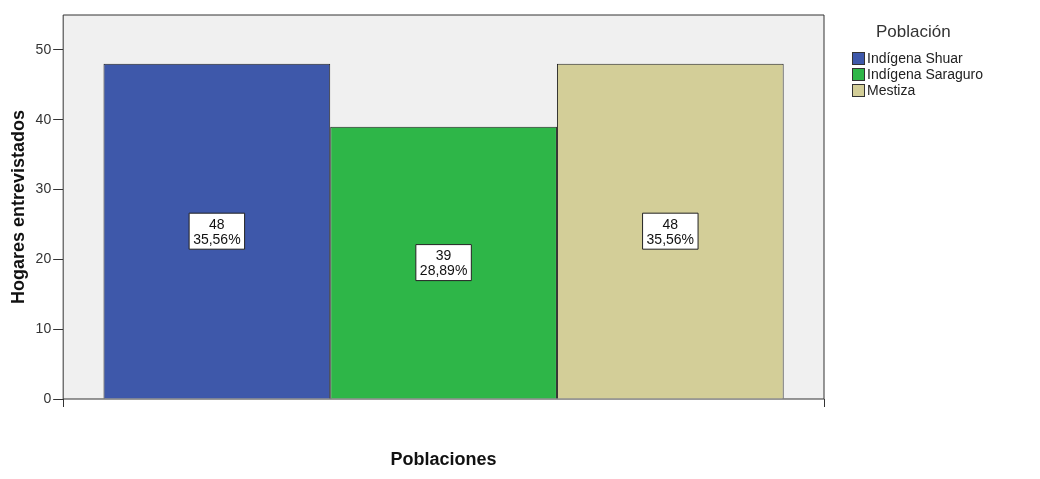 The width and height of the screenshot is (1040, 479). I want to click on y-tick-label: 50, so click(43, 48).